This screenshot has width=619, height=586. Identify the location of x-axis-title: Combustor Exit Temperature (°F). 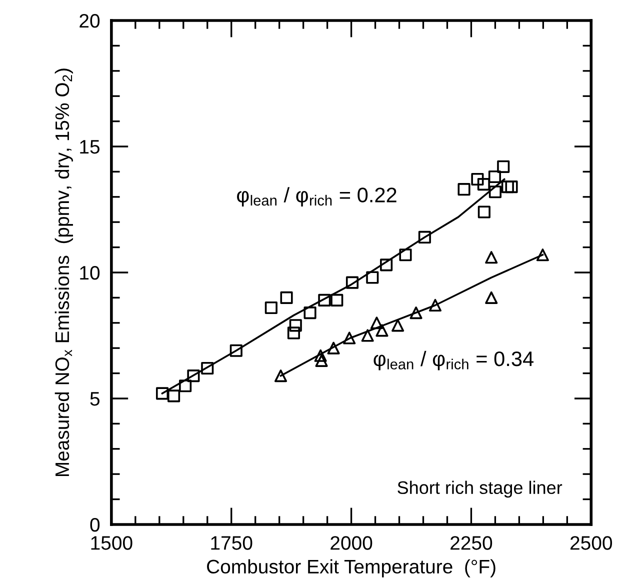
(351, 568).